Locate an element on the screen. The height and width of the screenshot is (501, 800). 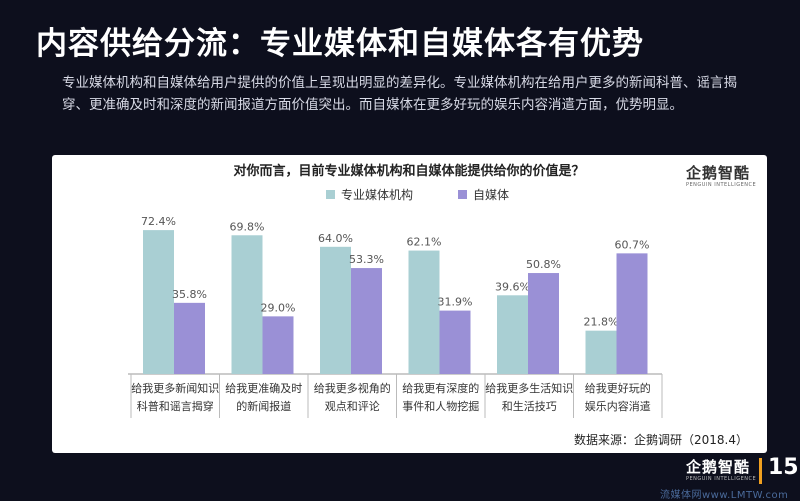
chart-watermark-logo-sub: PENGUIN INTELLIGENCE is located at coordinates (721, 185).